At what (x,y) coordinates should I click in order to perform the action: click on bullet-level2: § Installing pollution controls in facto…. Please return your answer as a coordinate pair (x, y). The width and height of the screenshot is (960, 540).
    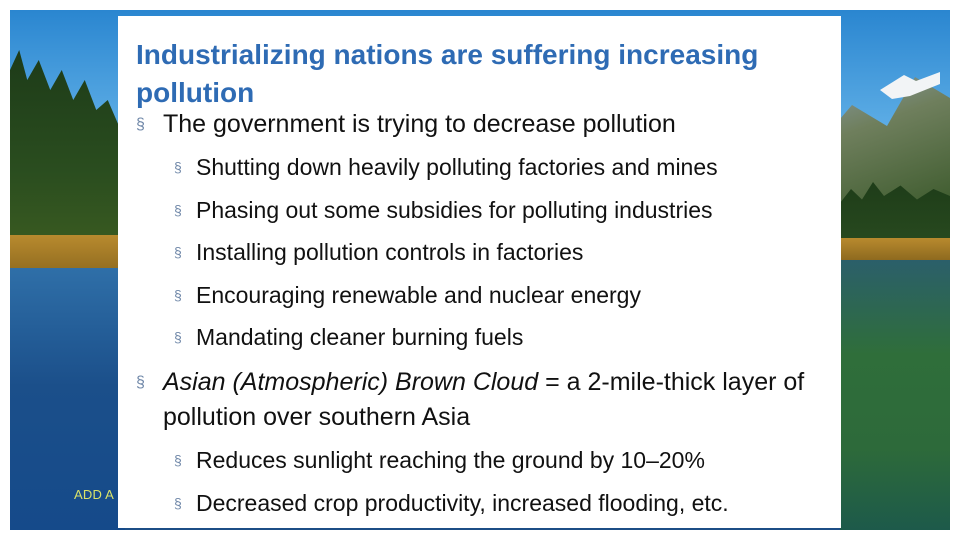
    Looking at the image, I should click on (504, 252).